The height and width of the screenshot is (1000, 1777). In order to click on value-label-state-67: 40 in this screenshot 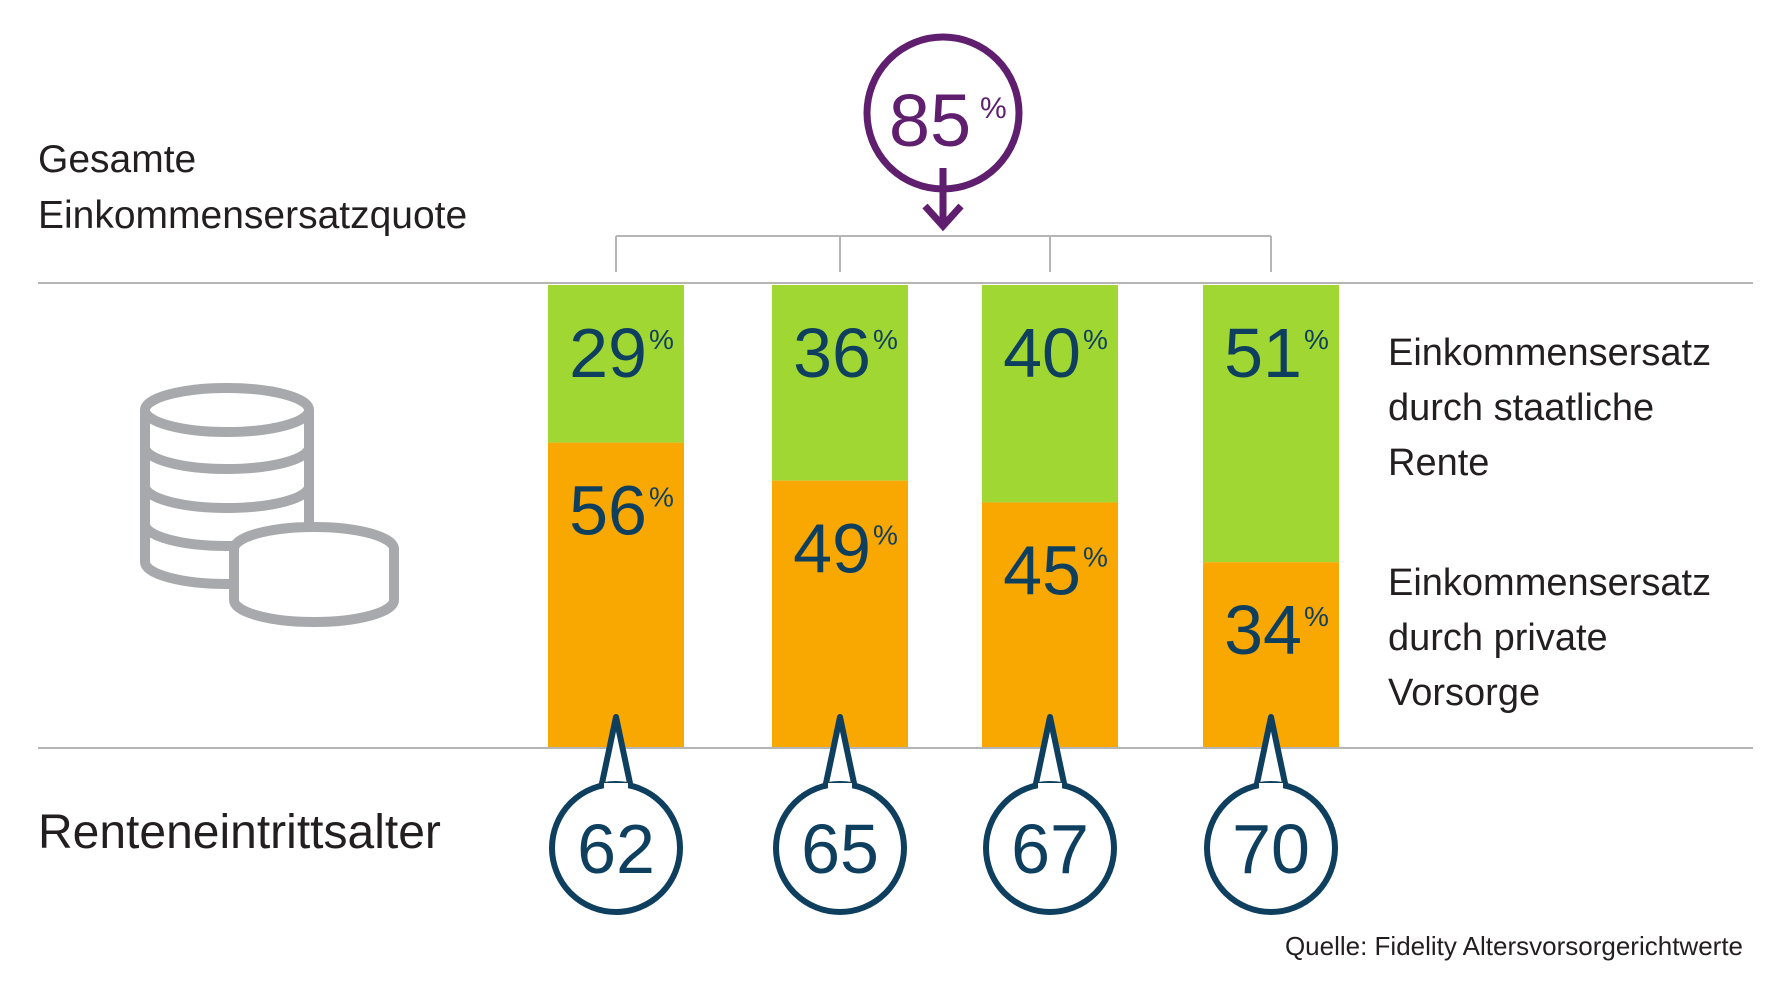, I will do `click(1042, 353)`.